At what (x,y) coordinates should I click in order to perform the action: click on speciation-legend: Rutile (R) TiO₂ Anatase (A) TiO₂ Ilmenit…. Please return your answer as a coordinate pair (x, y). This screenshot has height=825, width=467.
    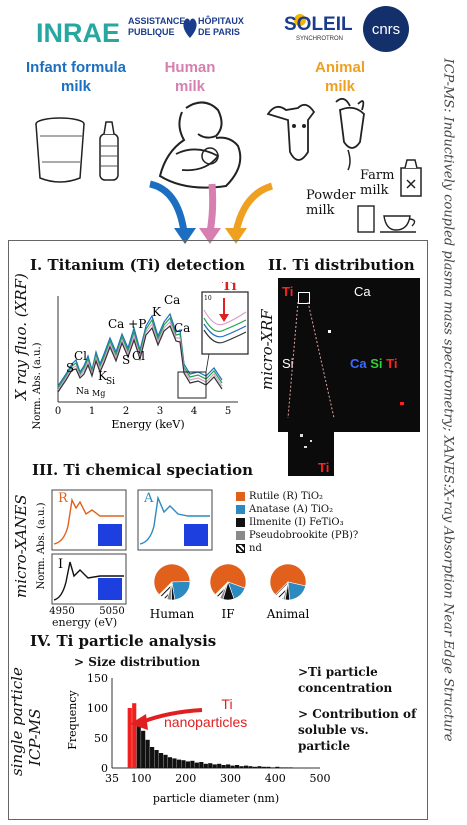
    Looking at the image, I should click on (297, 522).